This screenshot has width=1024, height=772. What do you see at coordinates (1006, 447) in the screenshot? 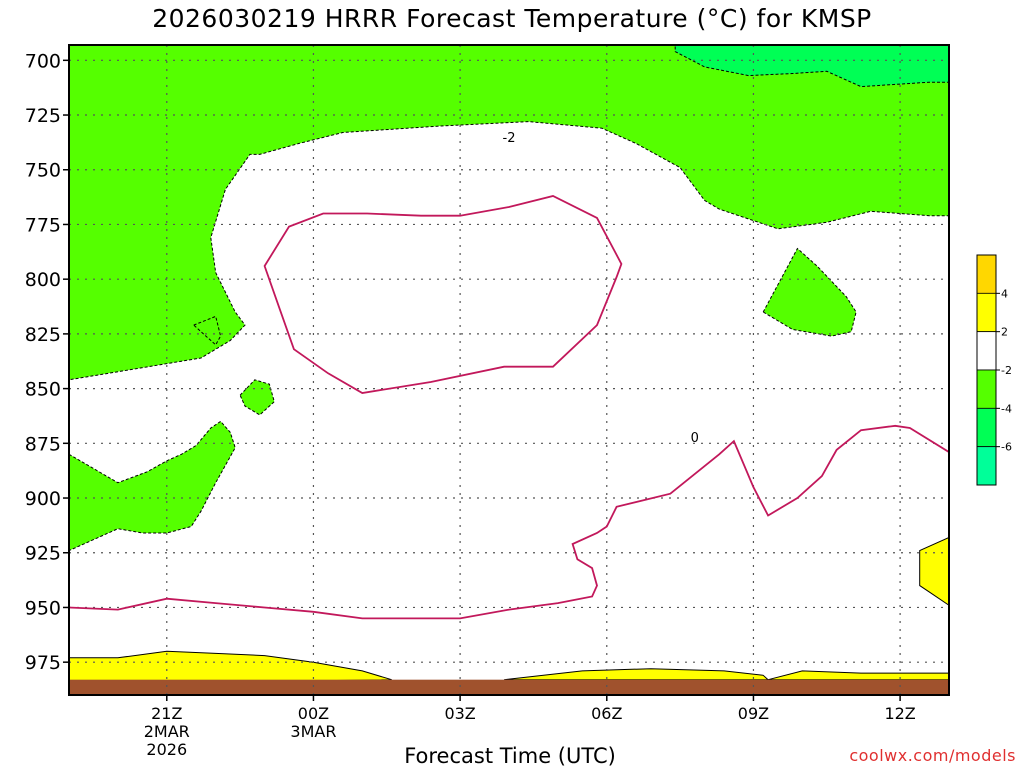
I see `colorbar-label: -6` at bounding box center [1006, 447].